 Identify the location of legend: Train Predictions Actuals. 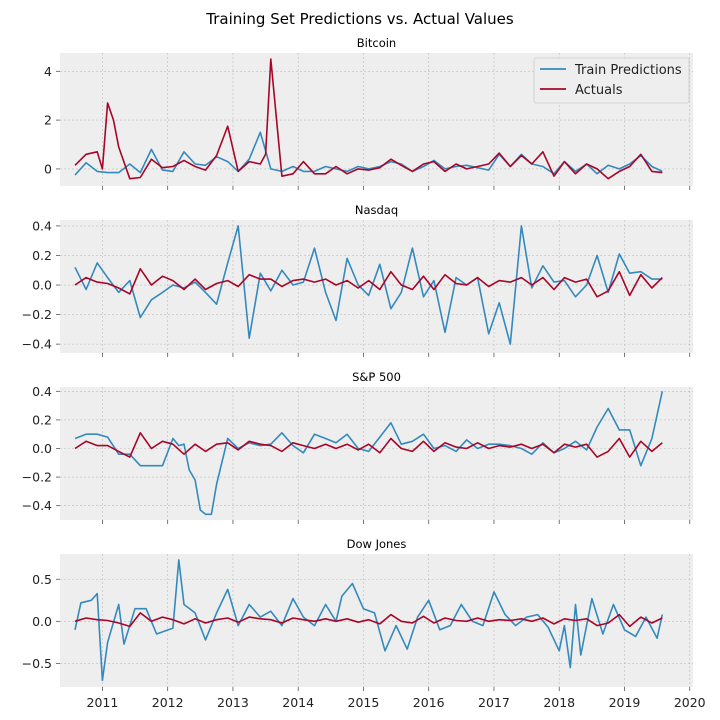
(611, 80).